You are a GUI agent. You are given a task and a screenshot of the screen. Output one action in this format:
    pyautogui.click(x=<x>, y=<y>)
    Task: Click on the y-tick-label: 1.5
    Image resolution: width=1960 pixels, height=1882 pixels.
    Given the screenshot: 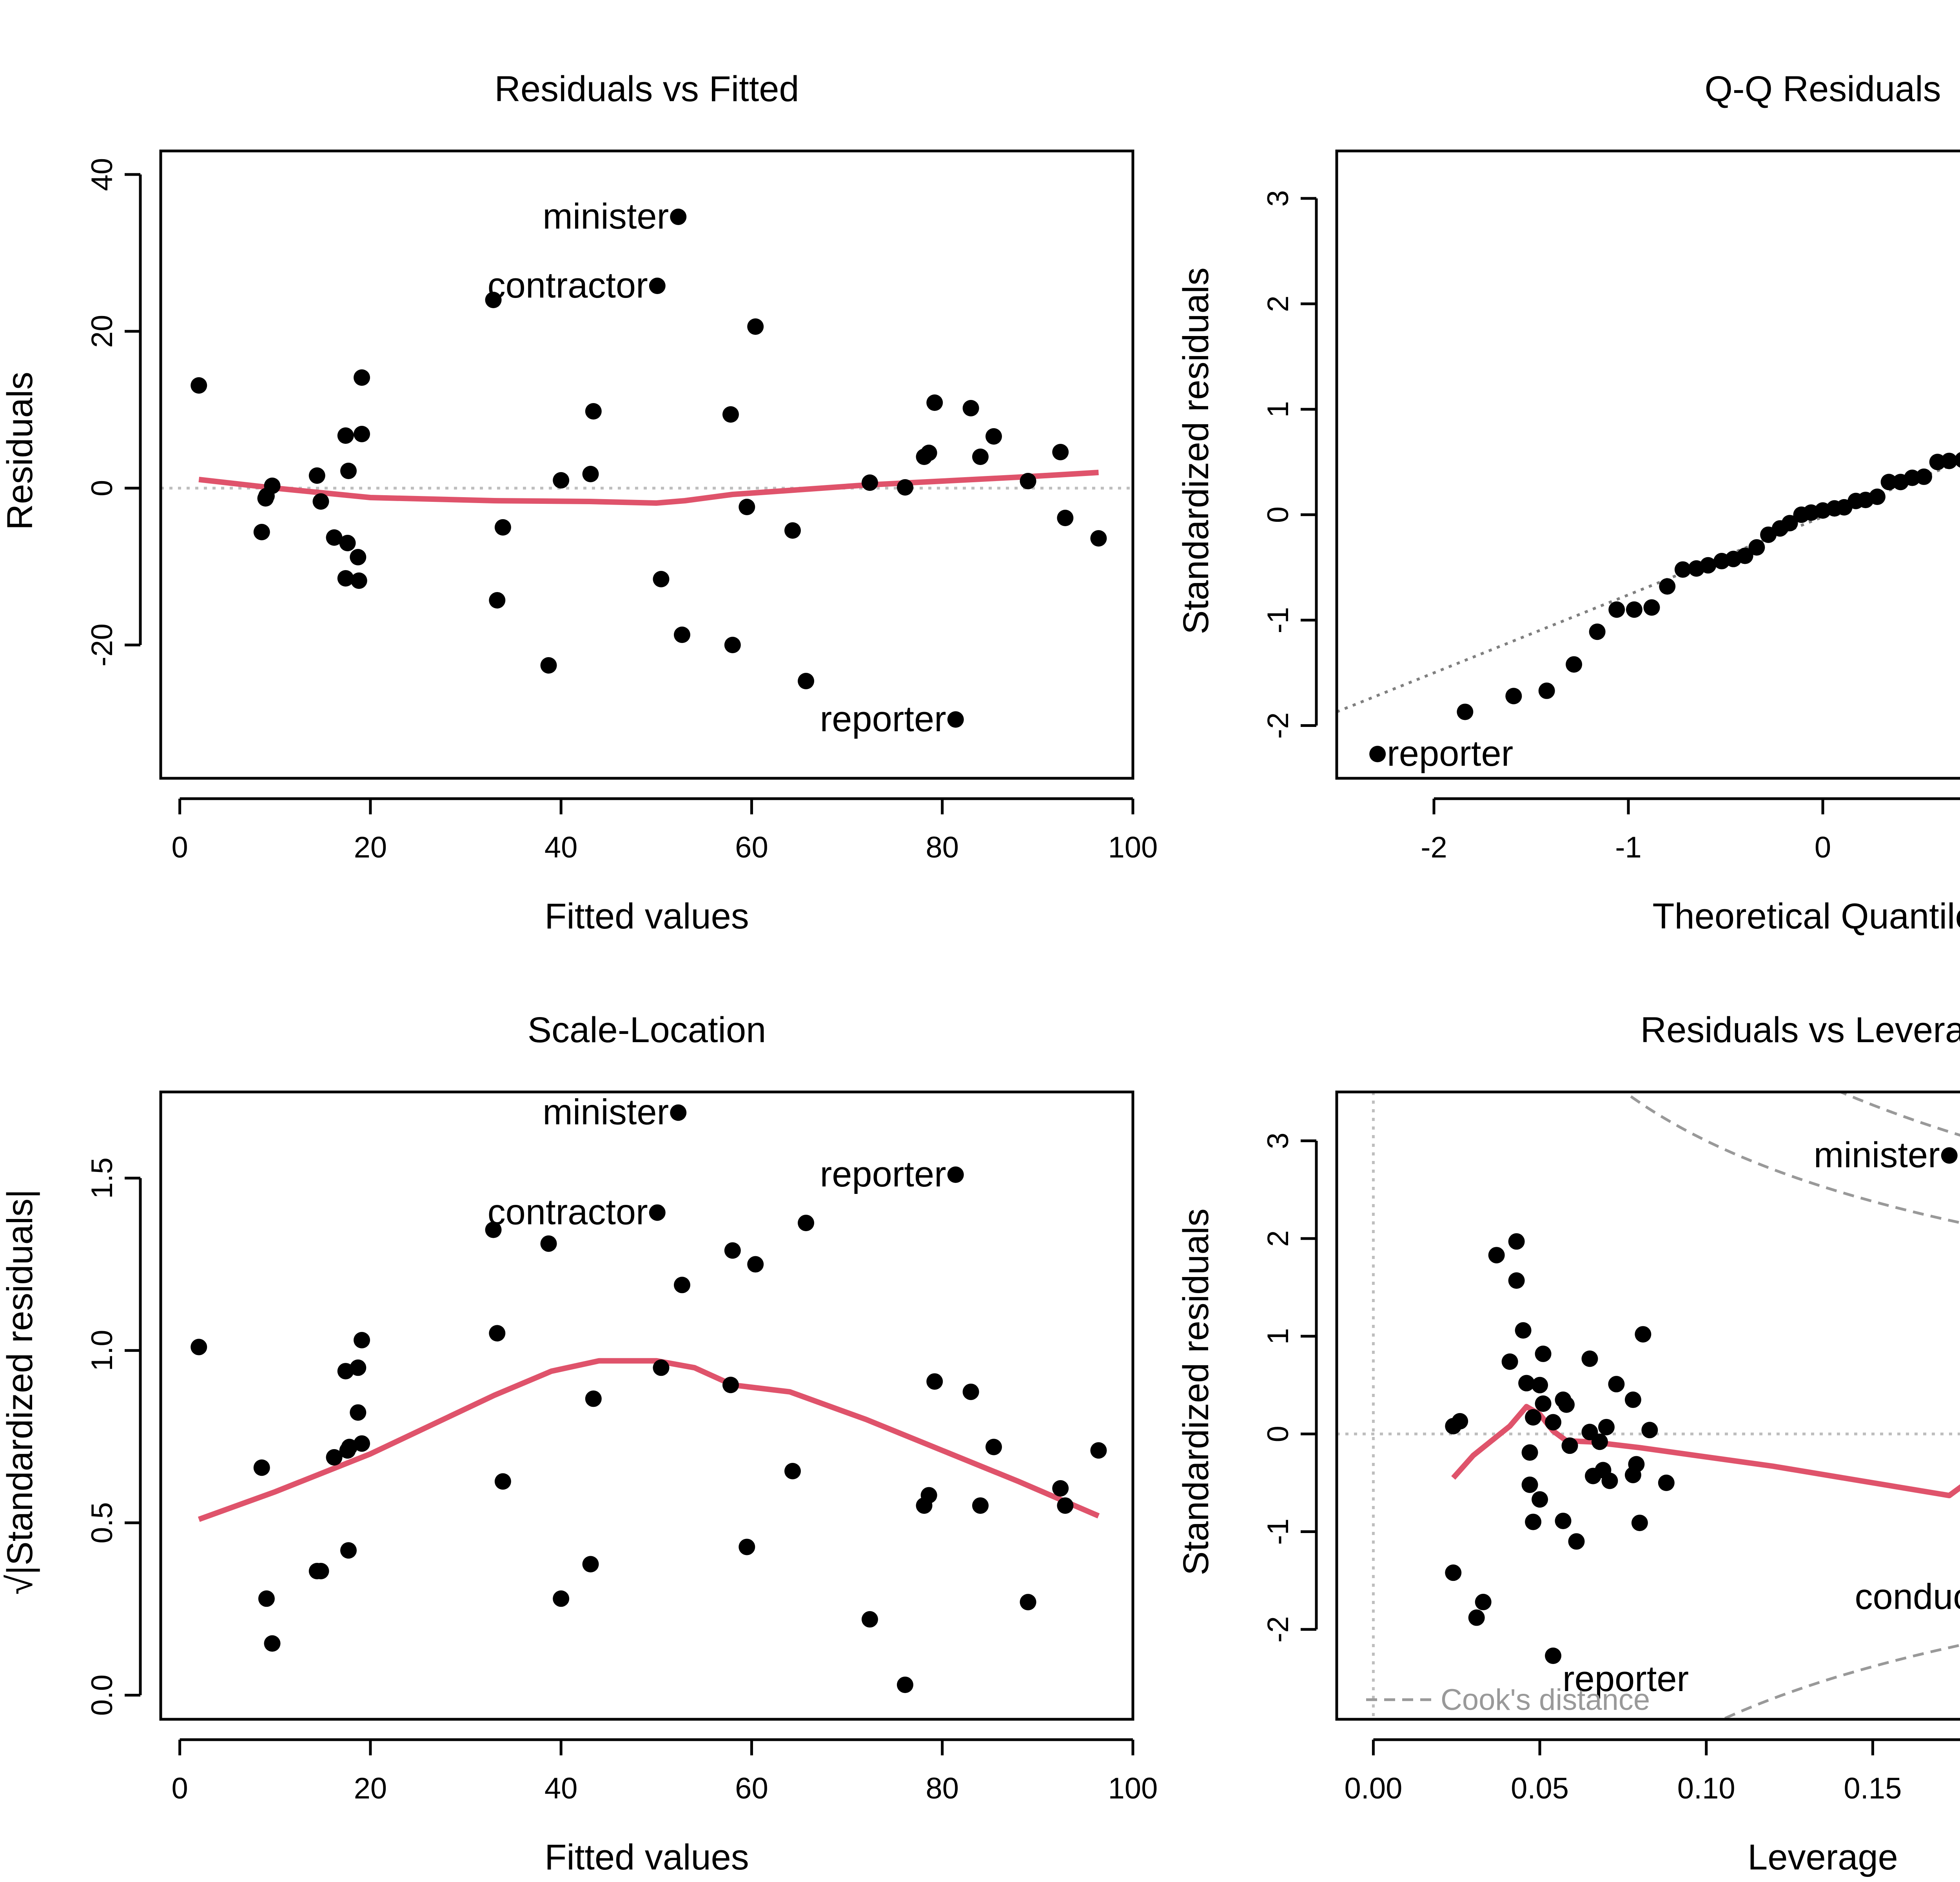 What is the action you would take?
    pyautogui.click(x=102, y=1178)
    